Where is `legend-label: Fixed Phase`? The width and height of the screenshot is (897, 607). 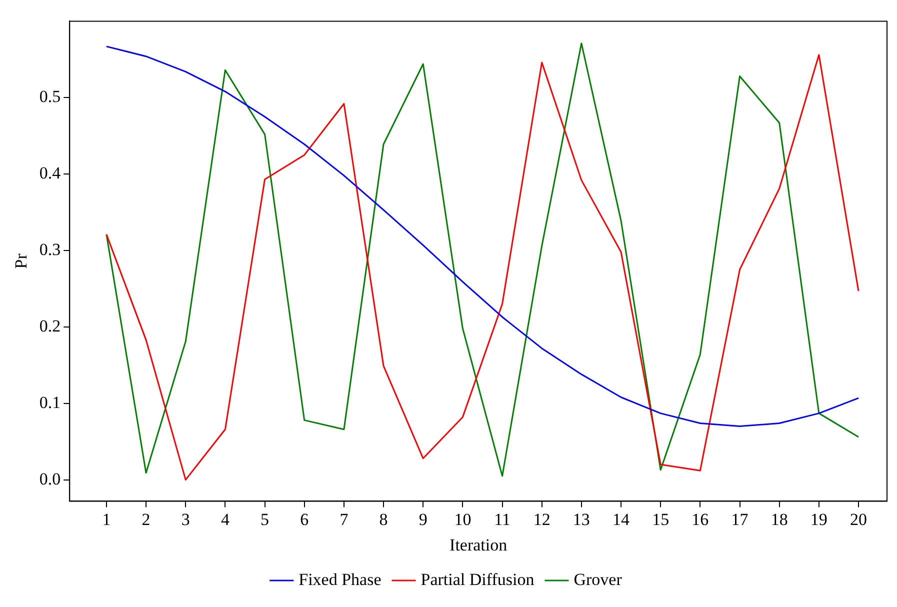 legend-label: Fixed Phase is located at coordinates (340, 579).